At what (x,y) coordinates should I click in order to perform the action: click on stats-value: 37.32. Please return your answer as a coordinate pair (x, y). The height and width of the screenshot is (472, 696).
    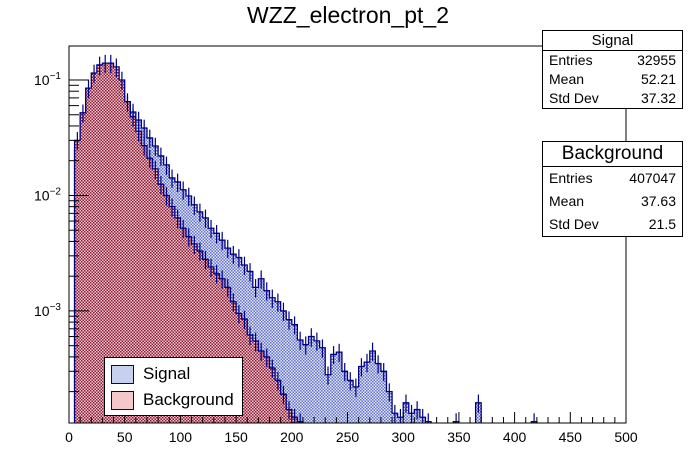
    Looking at the image, I should click on (658, 98).